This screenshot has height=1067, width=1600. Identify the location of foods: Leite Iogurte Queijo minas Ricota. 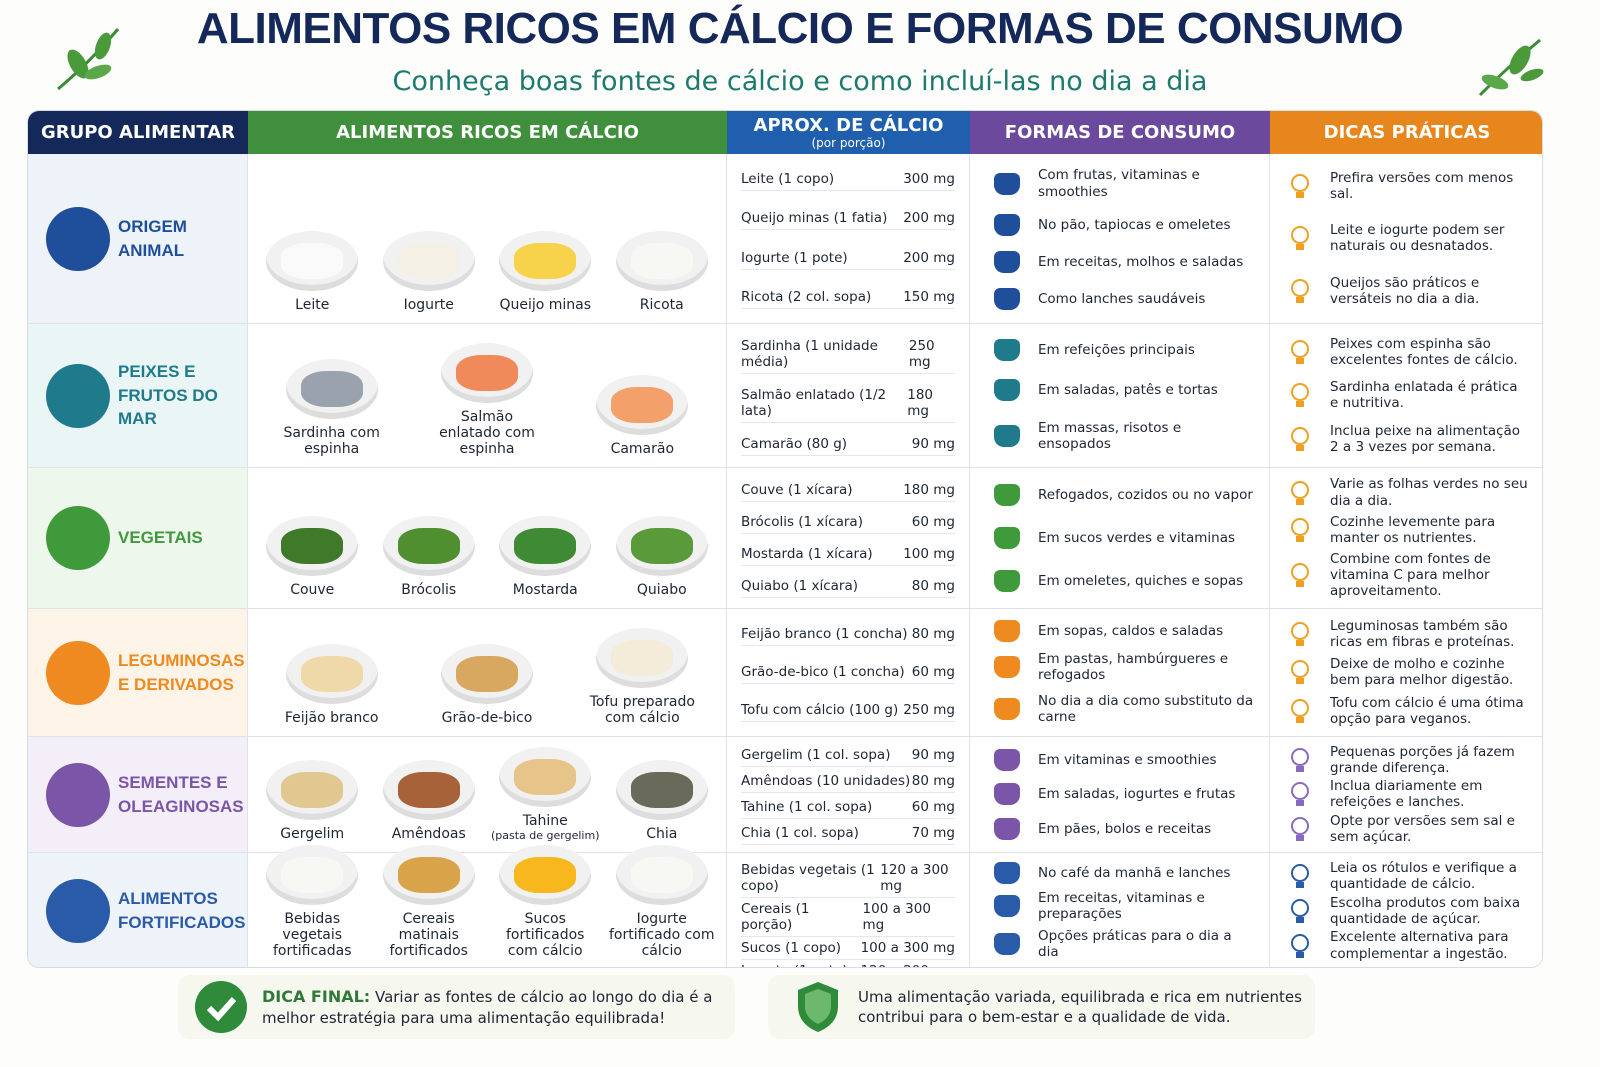
(487, 238).